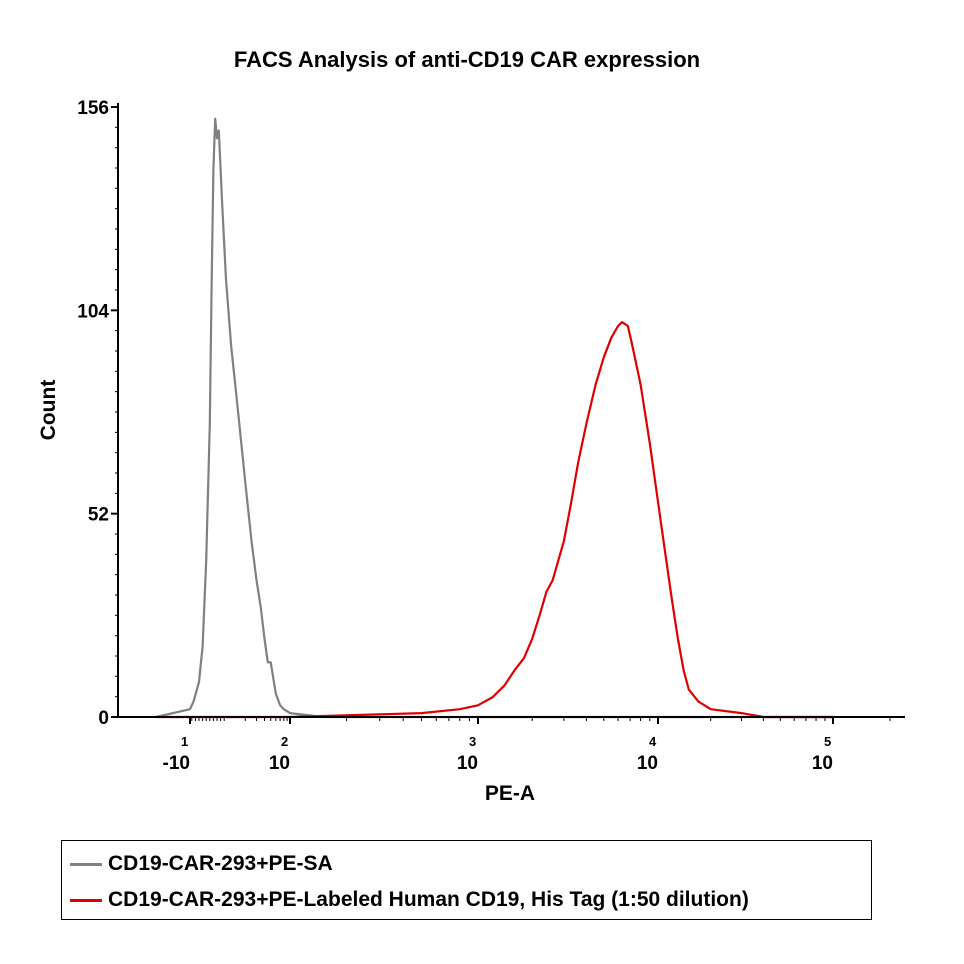 The width and height of the screenshot is (964, 964). Describe the element at coordinates (498, 745) in the screenshot. I see `x-axis-ticks: -10 1 10 2 10 3 10 4 10 5` at that location.